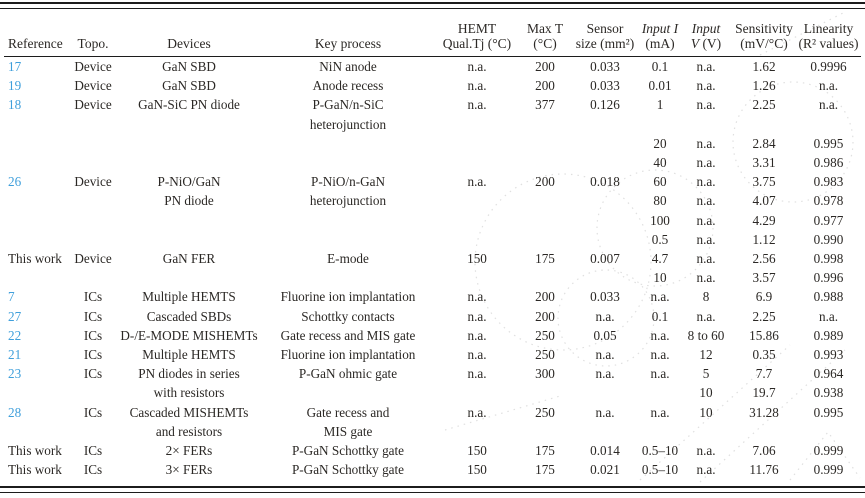 The width and height of the screenshot is (865, 498). What do you see at coordinates (37, 85) in the screenshot?
I see `cell-reference: 19` at bounding box center [37, 85].